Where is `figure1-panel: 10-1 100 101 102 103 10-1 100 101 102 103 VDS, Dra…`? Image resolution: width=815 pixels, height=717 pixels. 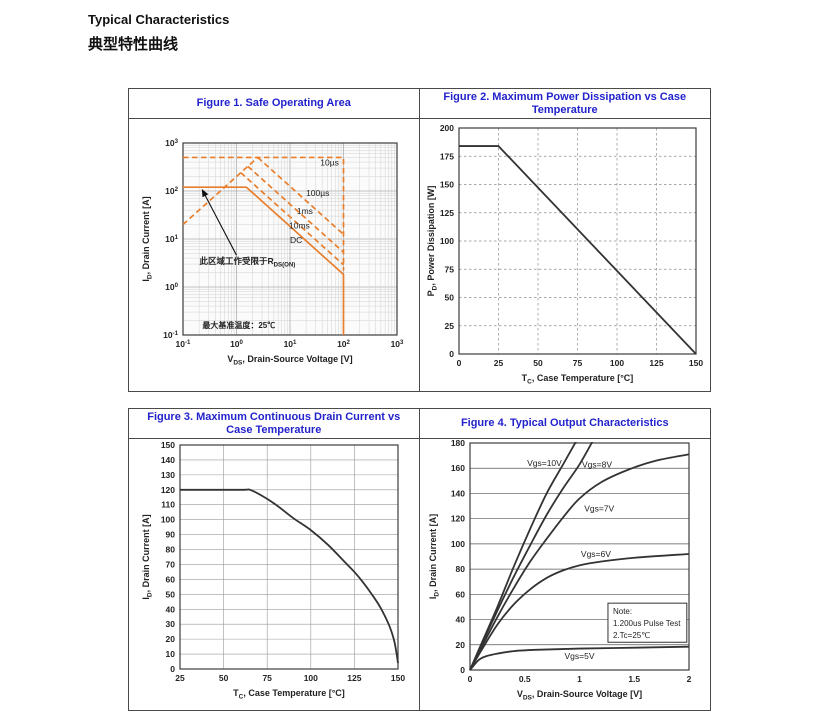
figure1-panel: 10-1 100 101 102 103 10-1 100 101 102 103 VDS, Dra… is located at coordinates (274, 255).